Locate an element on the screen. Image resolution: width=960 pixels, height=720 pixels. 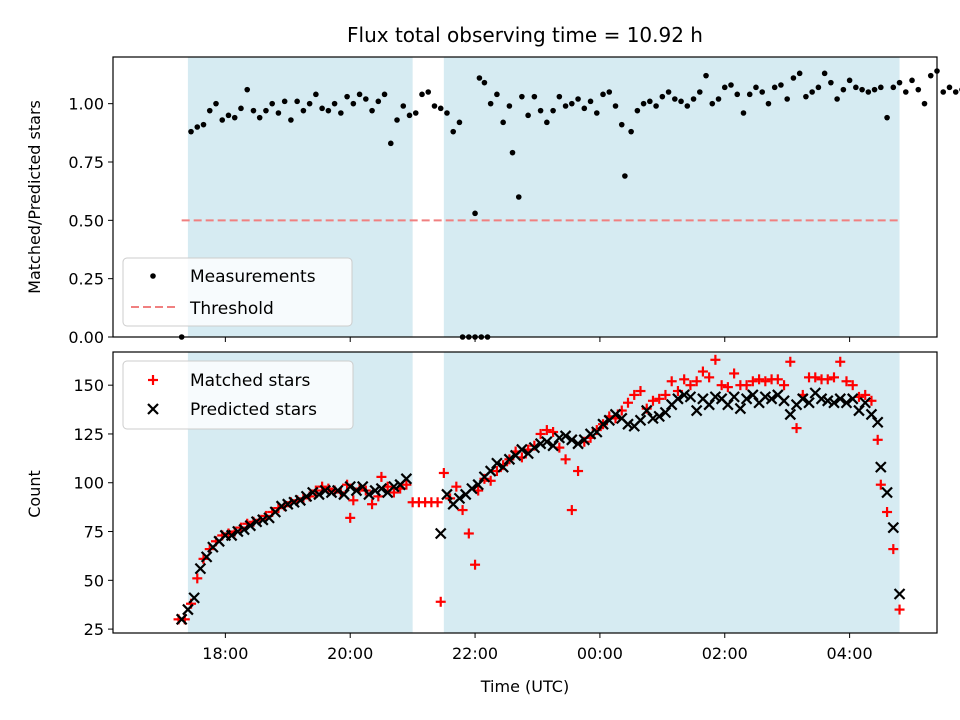
bottom-legend: Matched stars Predicted stars is located at coordinates (238, 395).